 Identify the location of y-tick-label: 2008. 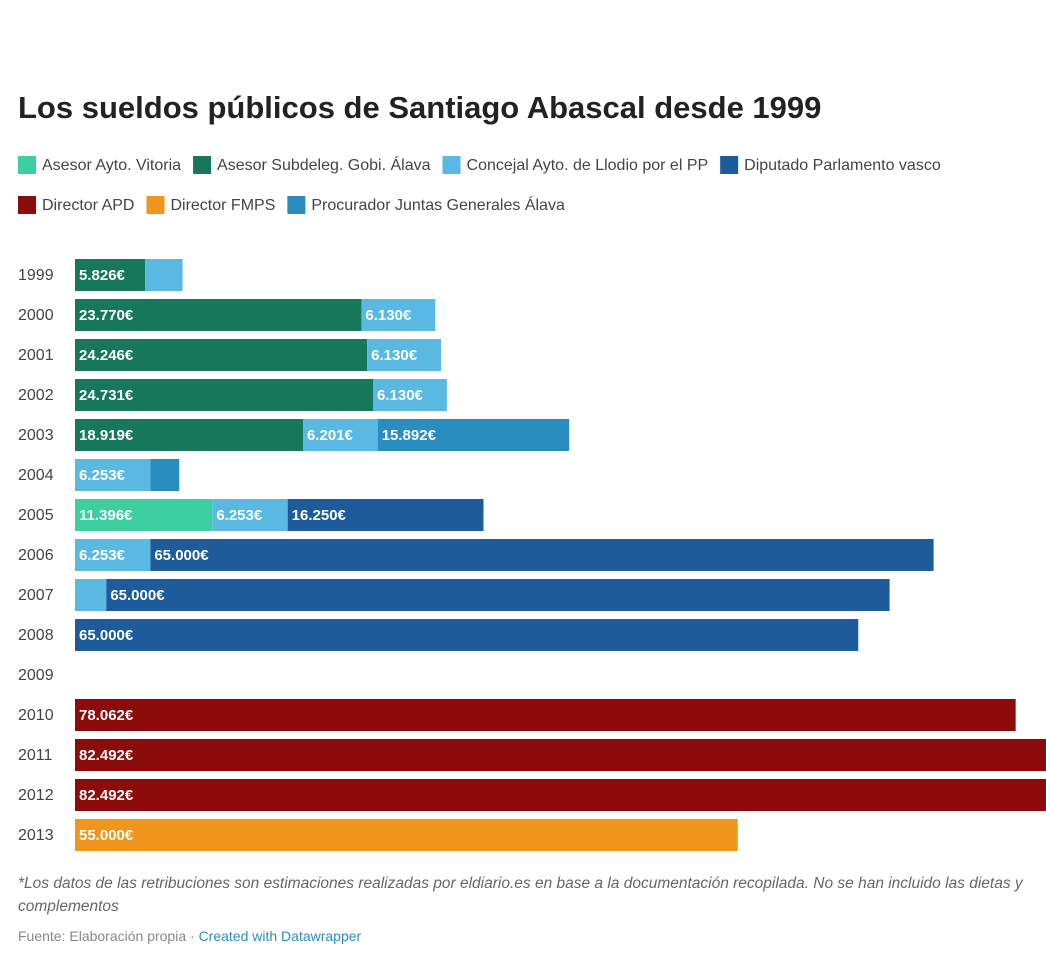
(36, 635).